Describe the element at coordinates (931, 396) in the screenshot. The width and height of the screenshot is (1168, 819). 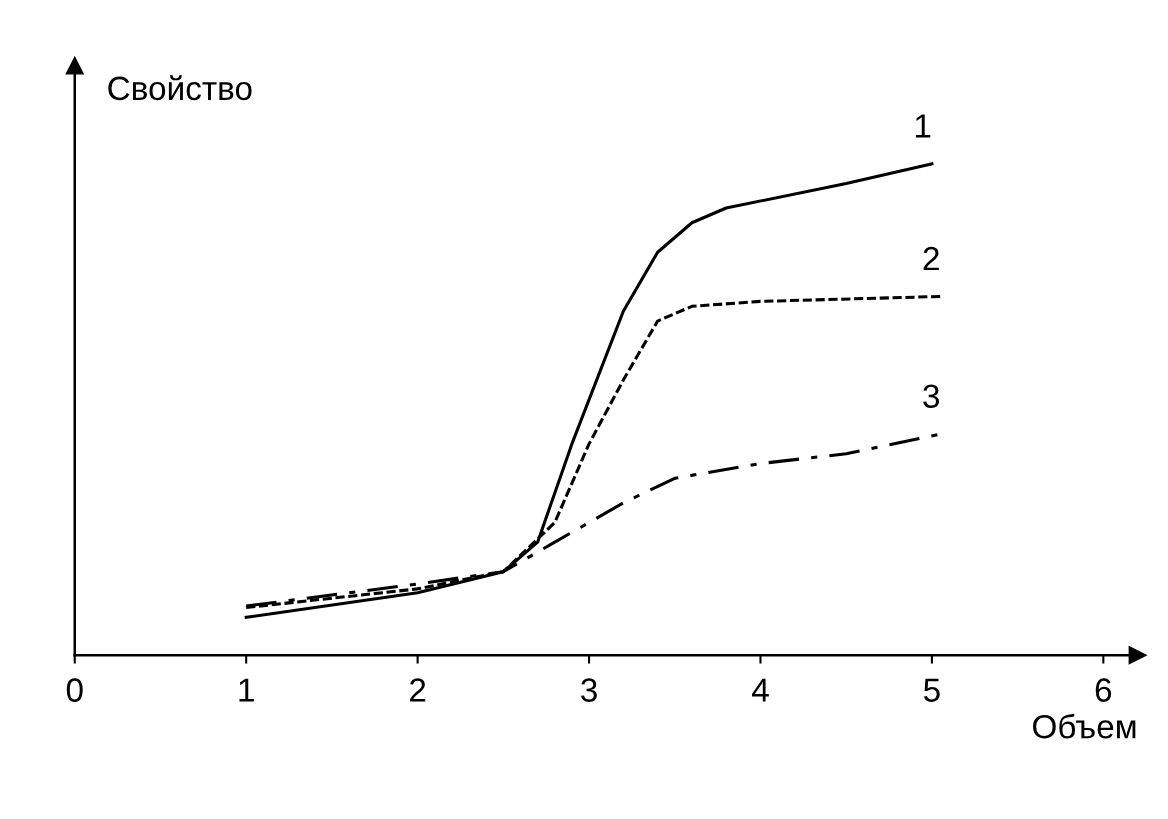
I see `series-label: 3` at that location.